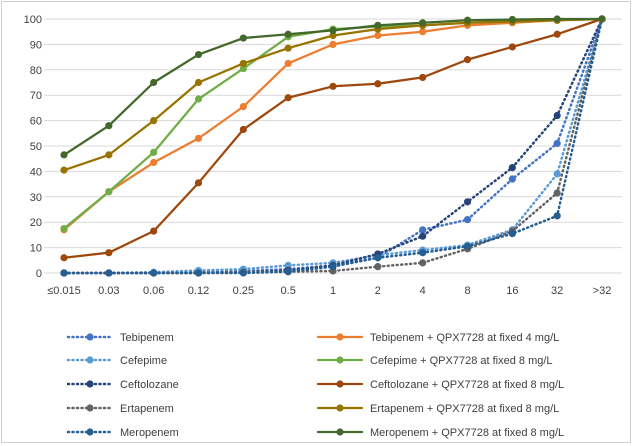 This screenshot has width=634, height=446. Describe the element at coordinates (329, 291) in the screenshot. I see `x-axis-tick-labels: ≤0.015 0.03 0.06 0.12 0.25 0.5 1 2 4 8 16 32 >32` at that location.